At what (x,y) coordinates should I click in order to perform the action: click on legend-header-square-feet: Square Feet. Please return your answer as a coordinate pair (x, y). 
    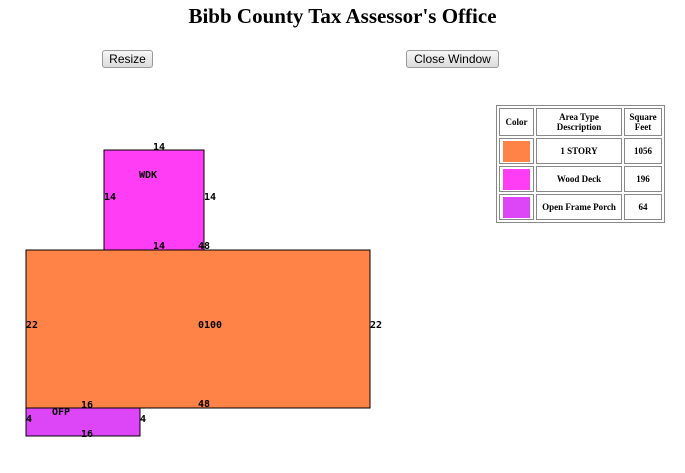
    Looking at the image, I should click on (643, 122).